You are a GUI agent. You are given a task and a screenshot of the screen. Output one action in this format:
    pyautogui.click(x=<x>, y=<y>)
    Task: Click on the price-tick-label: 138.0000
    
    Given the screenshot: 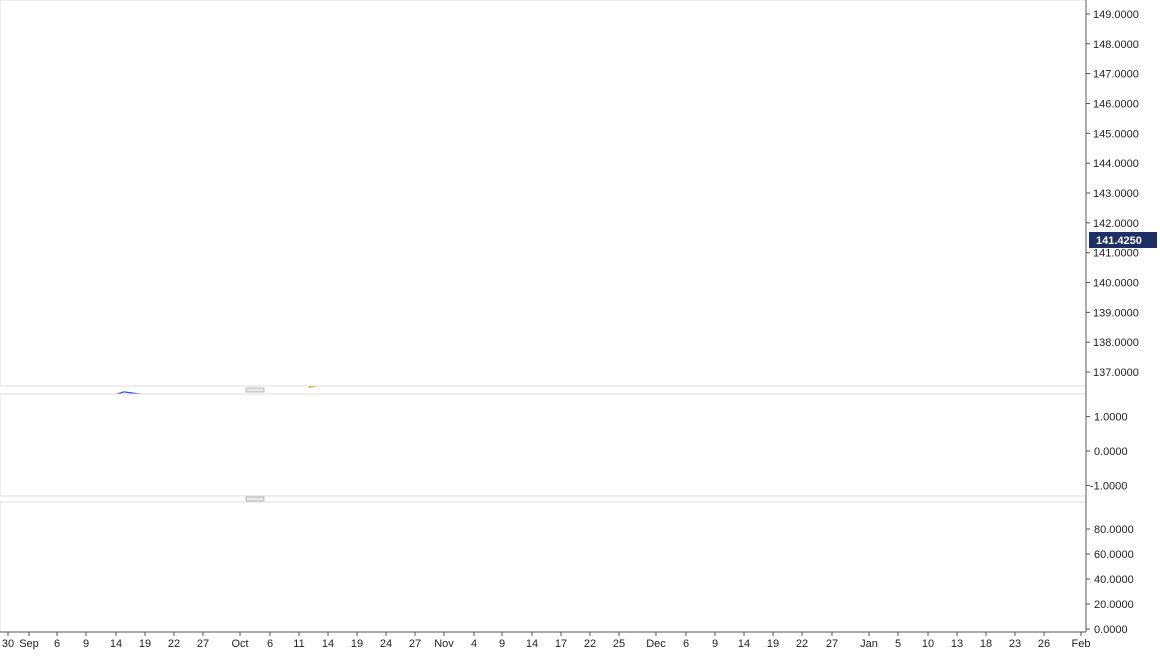 What is the action you would take?
    pyautogui.click(x=1116, y=343)
    